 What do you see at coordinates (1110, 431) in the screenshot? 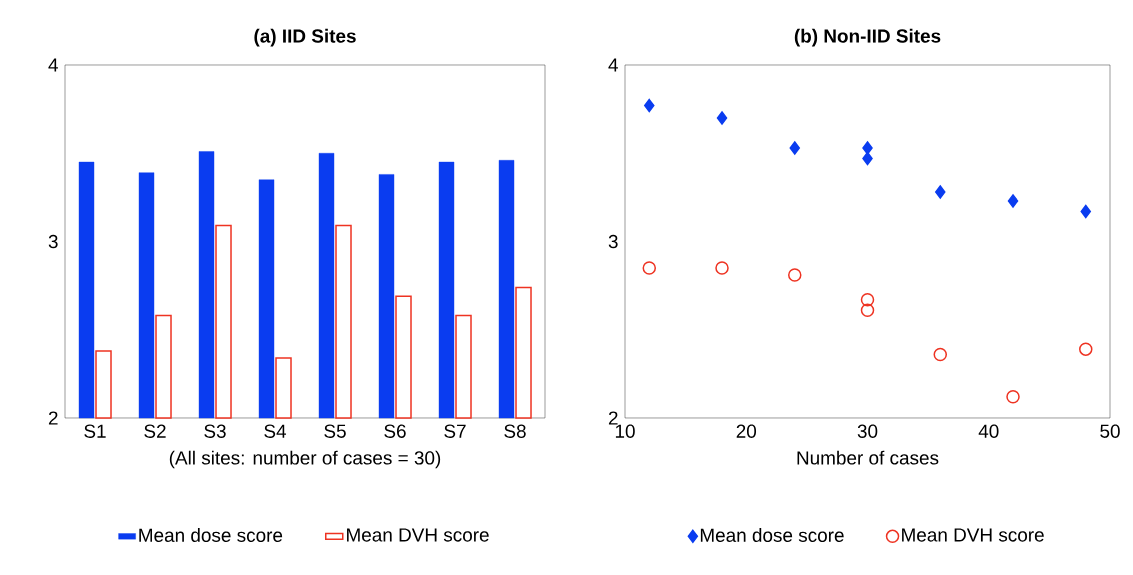
I see `x-tick-label: 50` at bounding box center [1110, 431].